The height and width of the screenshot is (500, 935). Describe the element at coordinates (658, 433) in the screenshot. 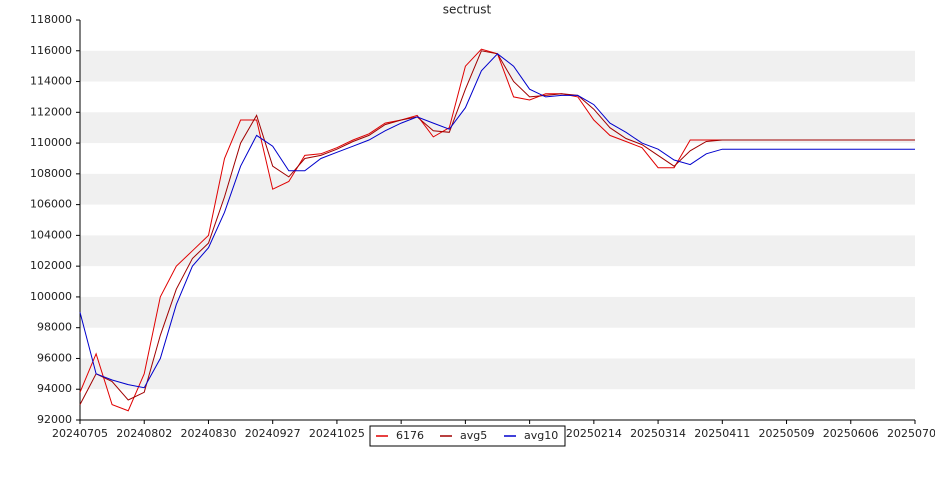

I see `x-tick-label: 20250314` at that location.